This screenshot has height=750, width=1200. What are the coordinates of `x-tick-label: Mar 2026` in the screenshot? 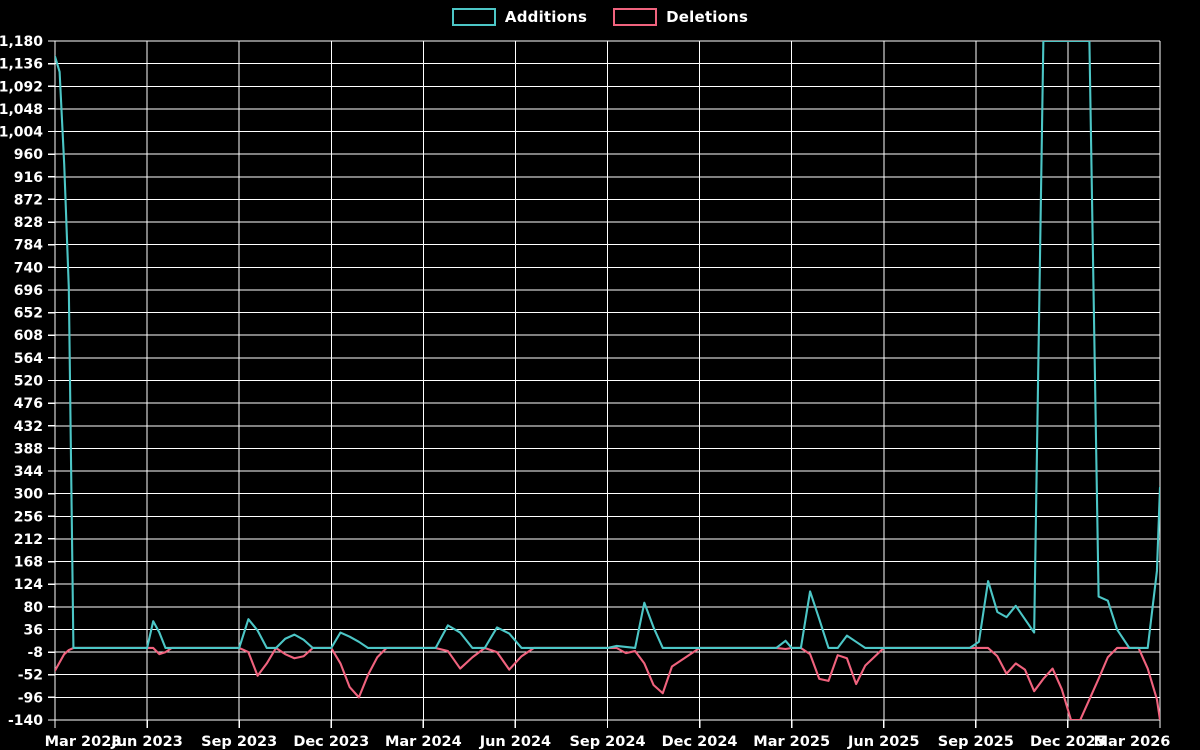 It's located at (1132, 742).